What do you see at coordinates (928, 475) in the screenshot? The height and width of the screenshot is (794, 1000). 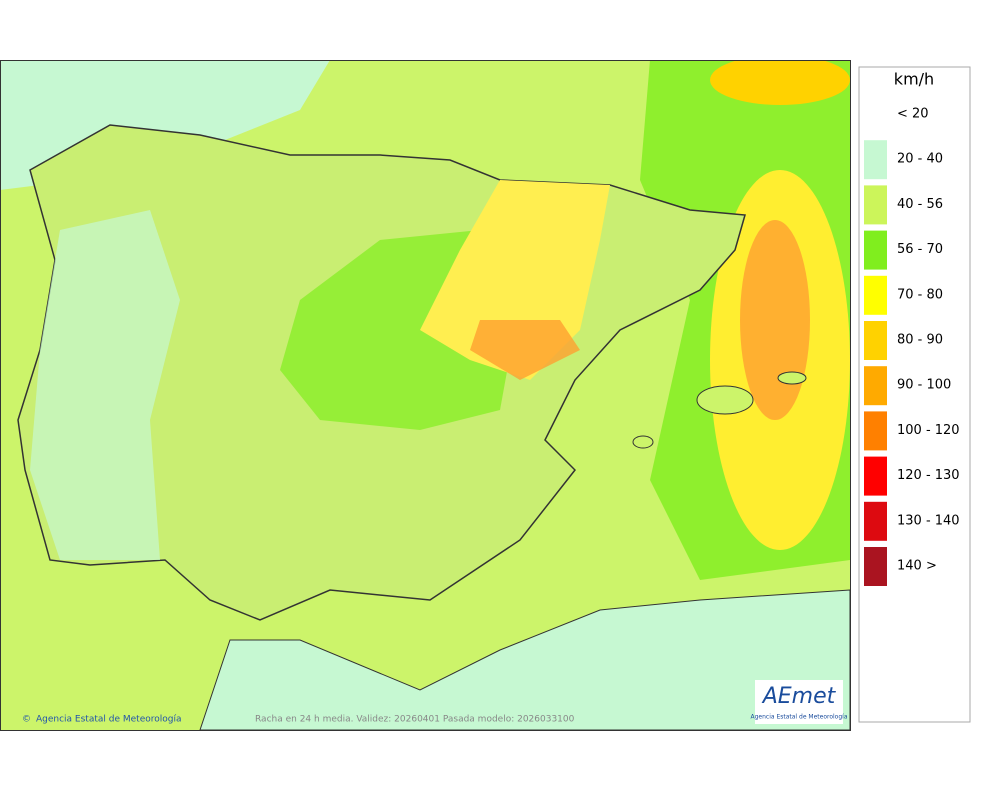 I see `legend-label: 120 - 130` at bounding box center [928, 475].